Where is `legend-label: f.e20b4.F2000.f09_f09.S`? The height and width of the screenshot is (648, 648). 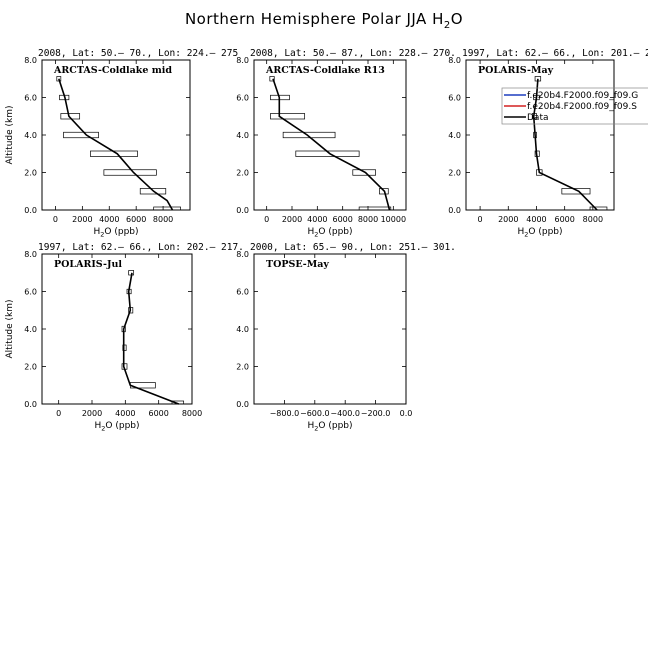
legend-label: f.e20b4.F2000.f09_f09.S is located at coordinates (582, 107).